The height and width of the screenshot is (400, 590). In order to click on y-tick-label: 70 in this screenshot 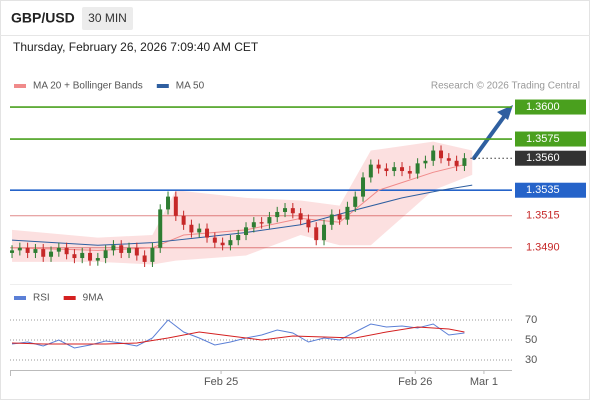, I will do `click(531, 320)`.